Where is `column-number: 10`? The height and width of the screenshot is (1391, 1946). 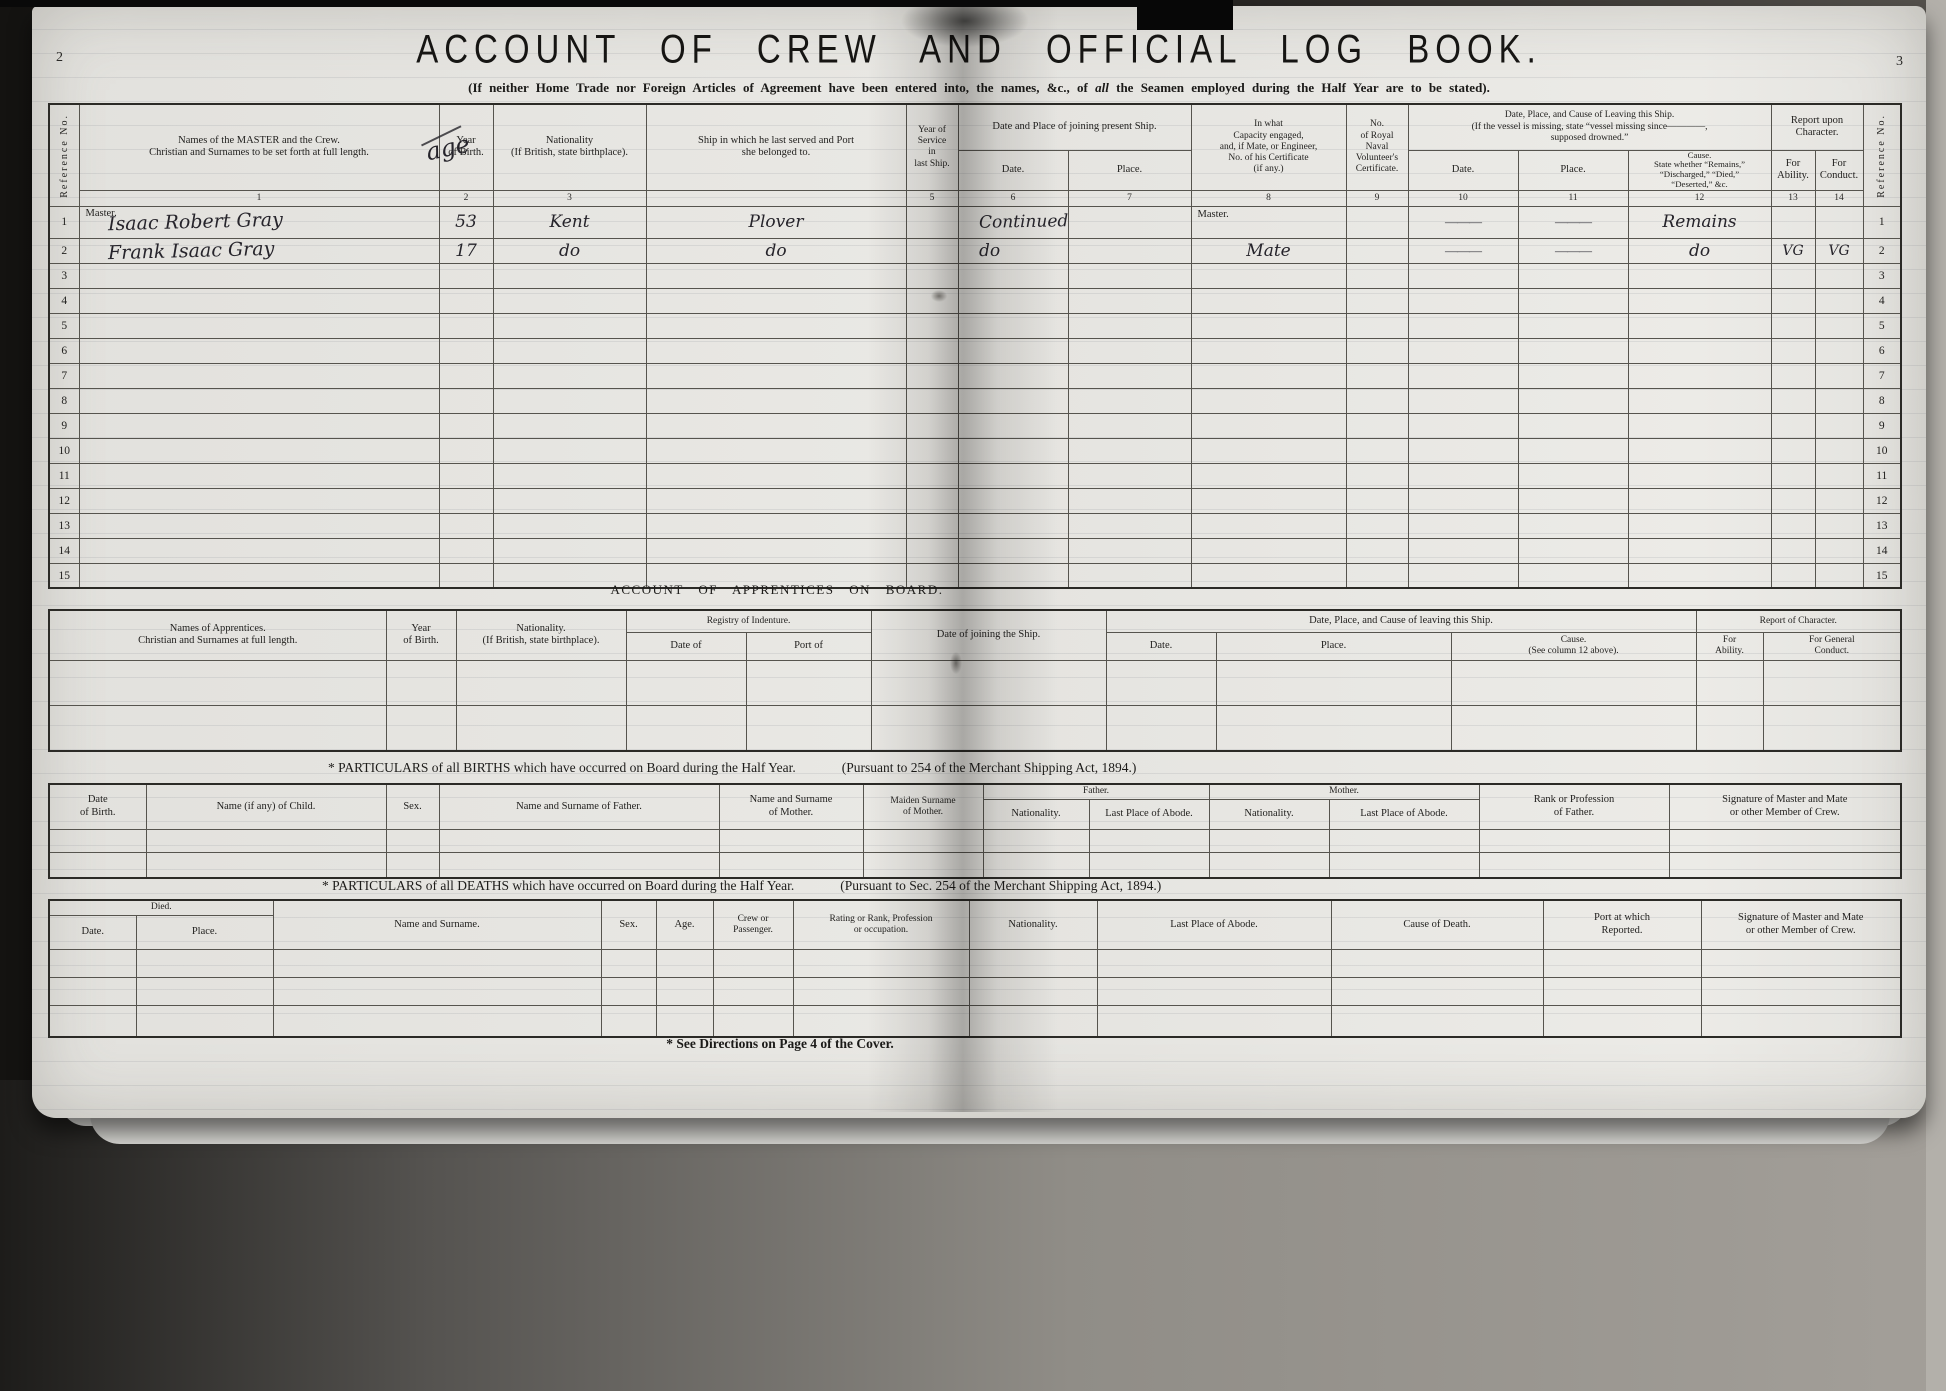
column-number: 10 is located at coordinates (1463, 198).